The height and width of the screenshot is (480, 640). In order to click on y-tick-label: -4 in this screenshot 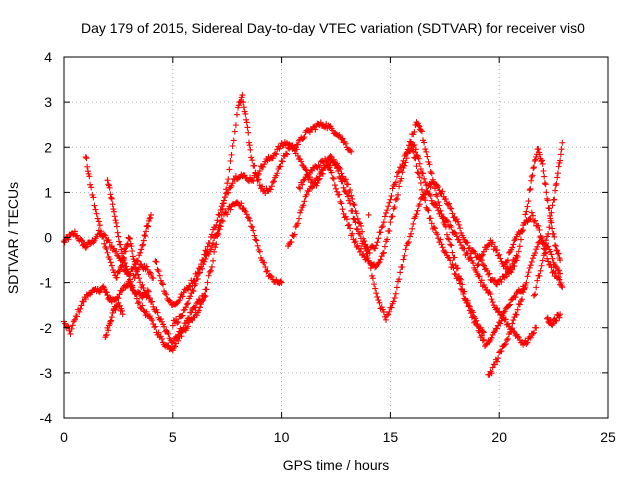, I will do `click(46, 418)`.